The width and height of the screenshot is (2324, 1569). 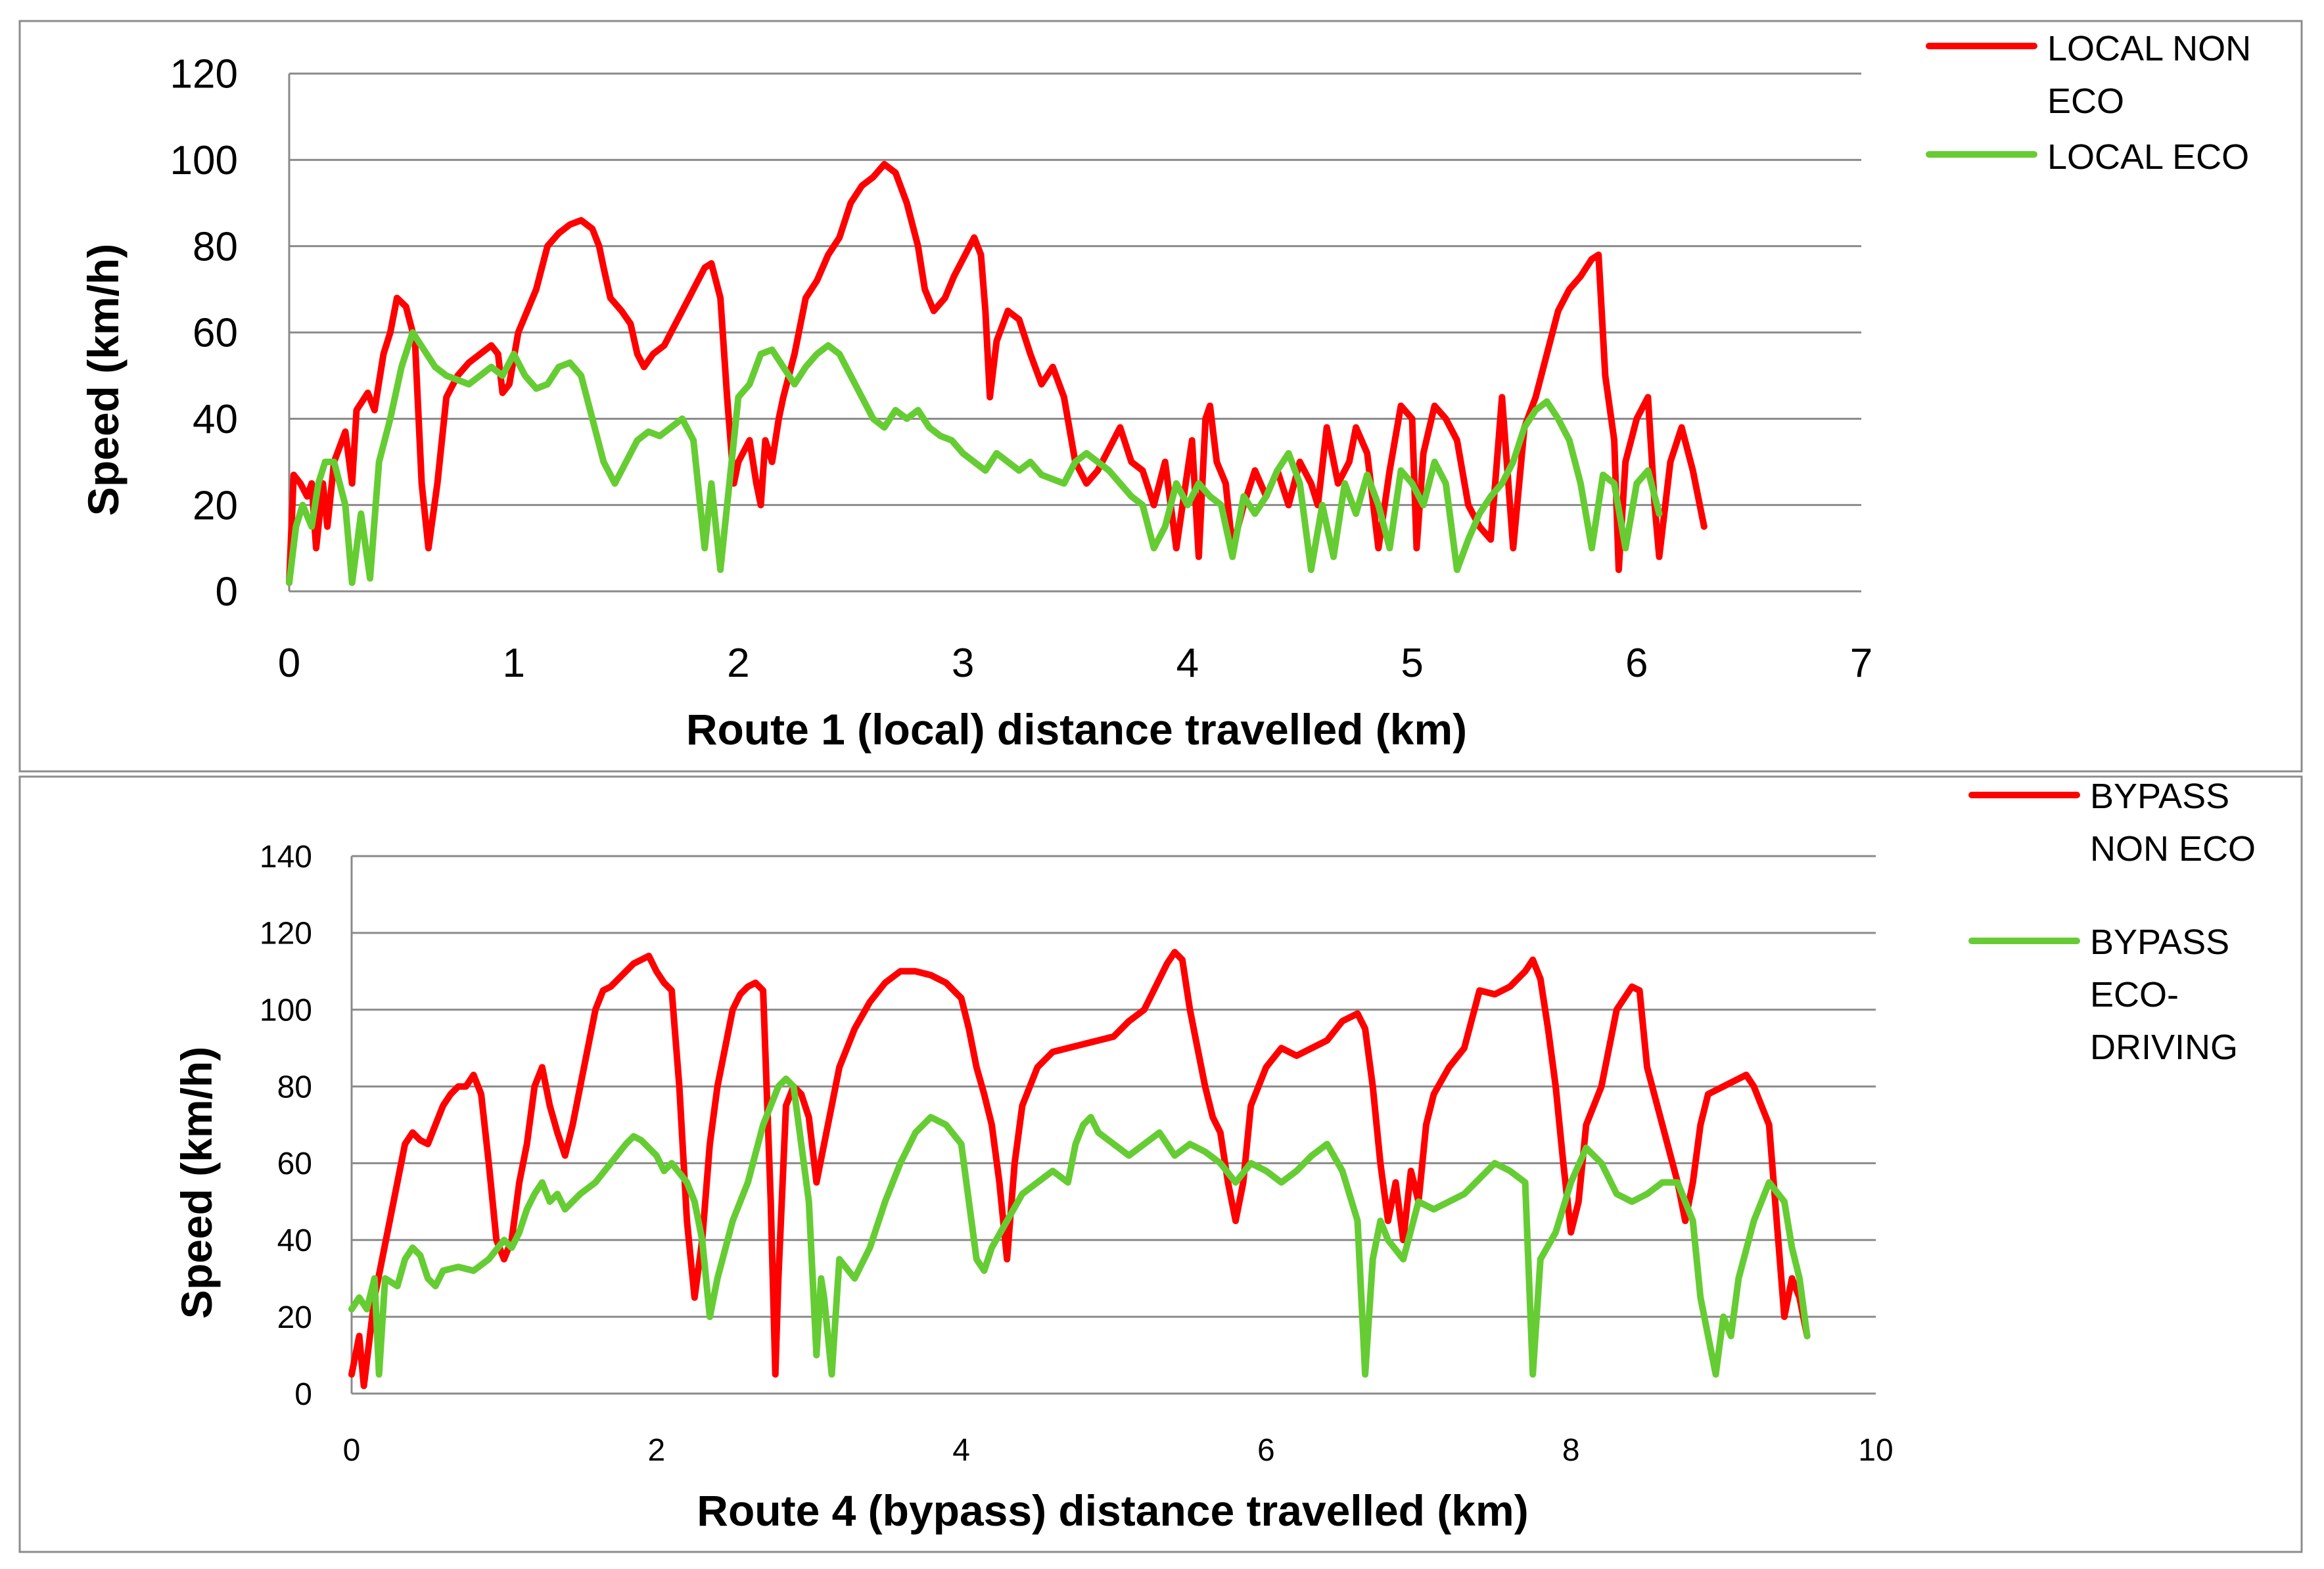 I want to click on route4-x-axis-title: Route 4 (bypass) distance travelled (km), so click(x=1112, y=1511).